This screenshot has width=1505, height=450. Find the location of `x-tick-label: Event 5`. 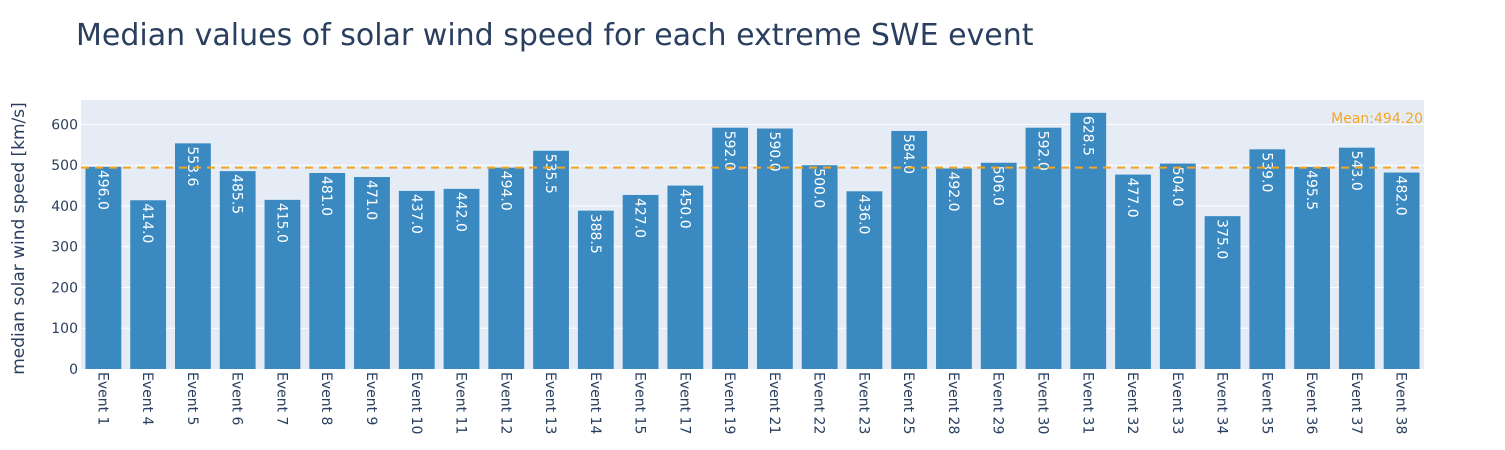

x-tick-label: Event 5 is located at coordinates (192, 398).